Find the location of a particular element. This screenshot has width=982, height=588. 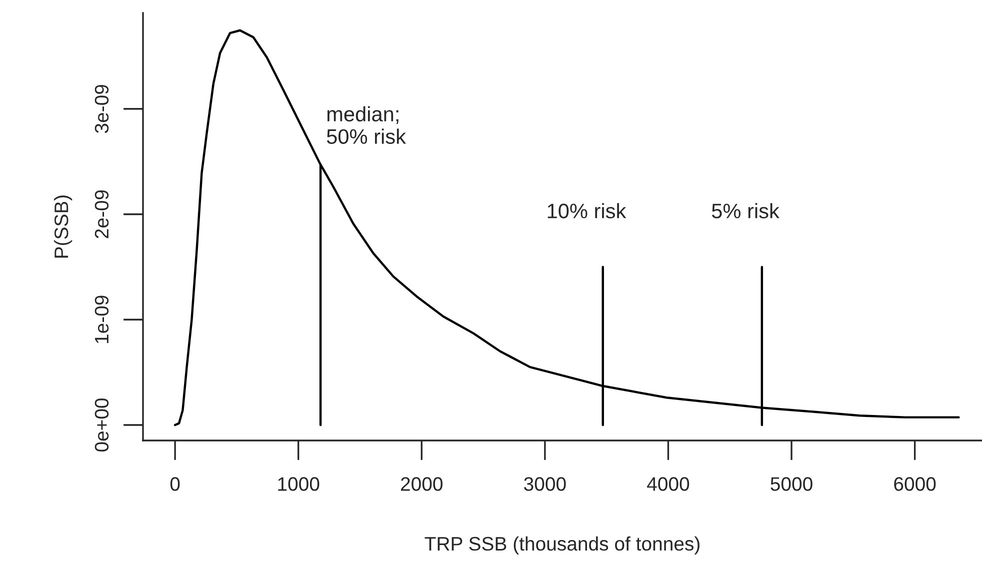

x-tick-label: 6000 is located at coordinates (915, 484).